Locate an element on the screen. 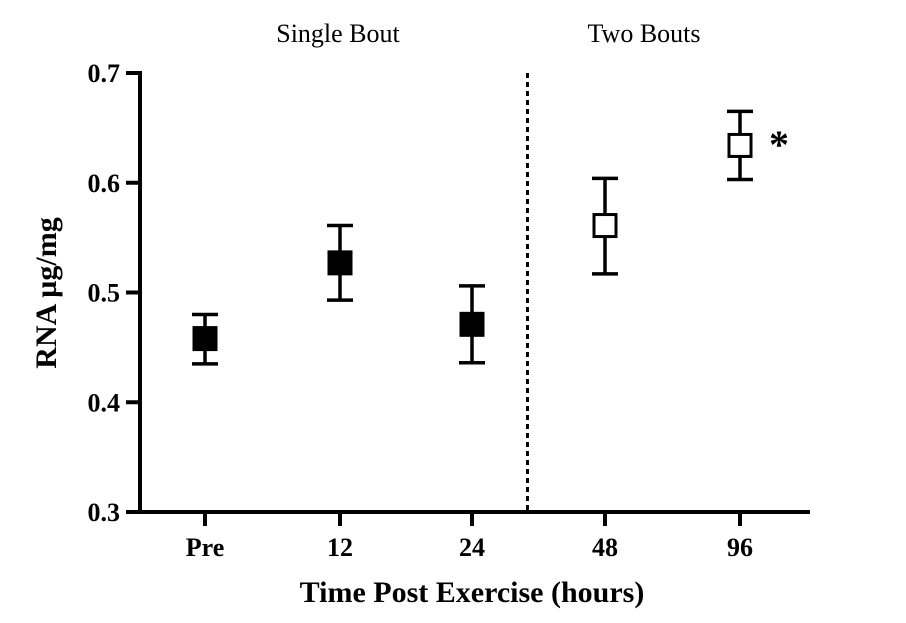 The width and height of the screenshot is (906, 623). x-tick-label: 24 is located at coordinates (472, 547).